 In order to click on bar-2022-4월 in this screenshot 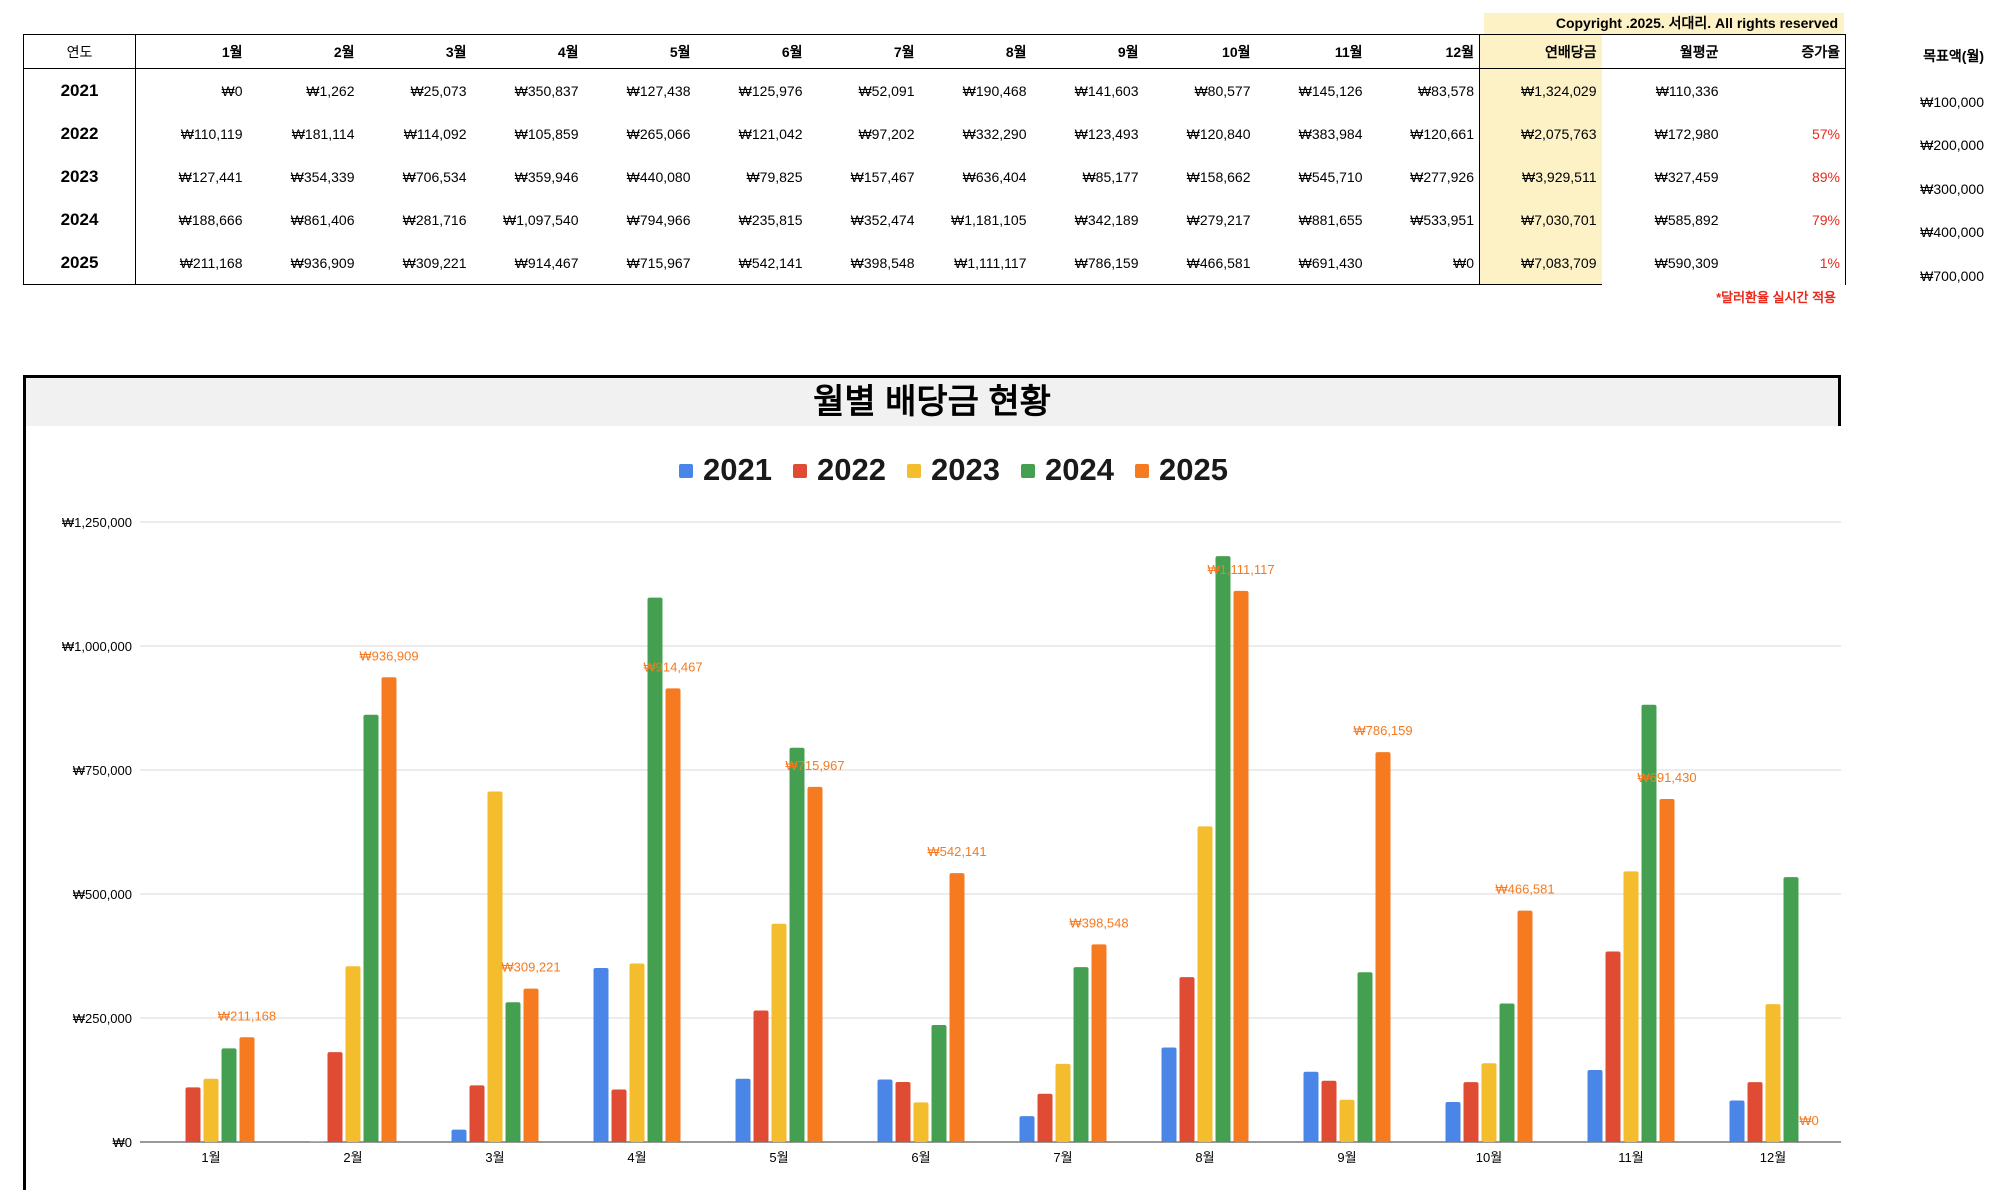, I will do `click(619, 1115)`.